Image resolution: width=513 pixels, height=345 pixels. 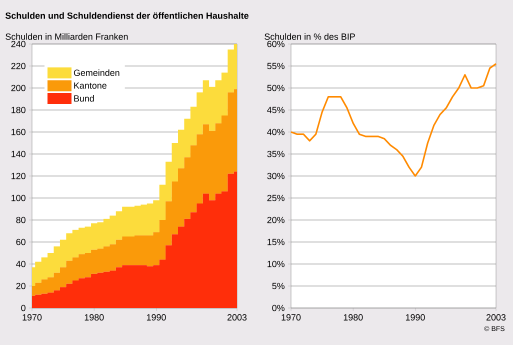 I want to click on chart-title: Schulden und Schuldendienst der öffentlichen Haushalte, so click(x=127, y=15).